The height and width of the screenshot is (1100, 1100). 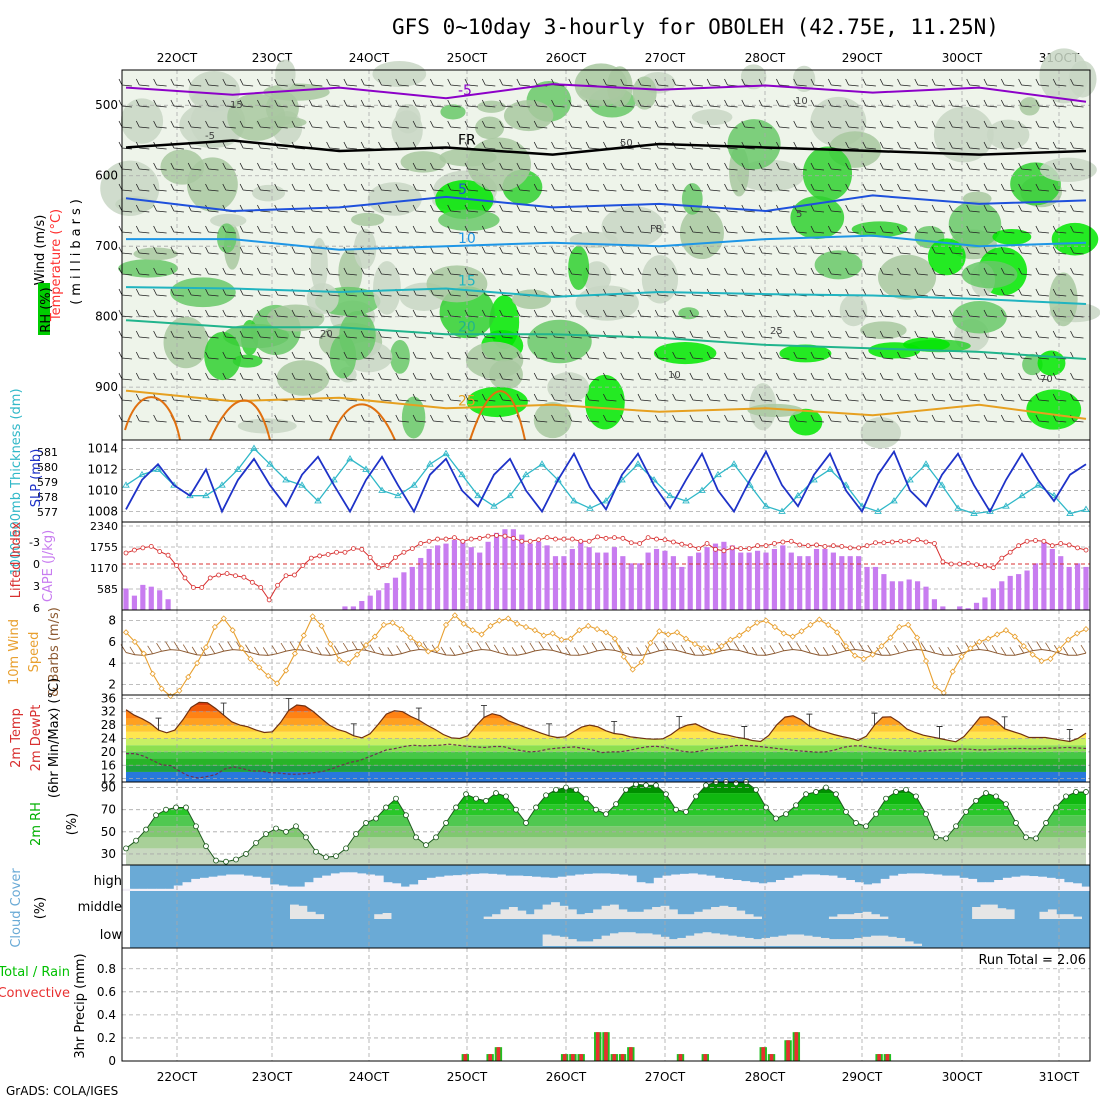 What do you see at coordinates (801, 101) in the screenshot?
I see `contour-label: 10` at bounding box center [801, 101].